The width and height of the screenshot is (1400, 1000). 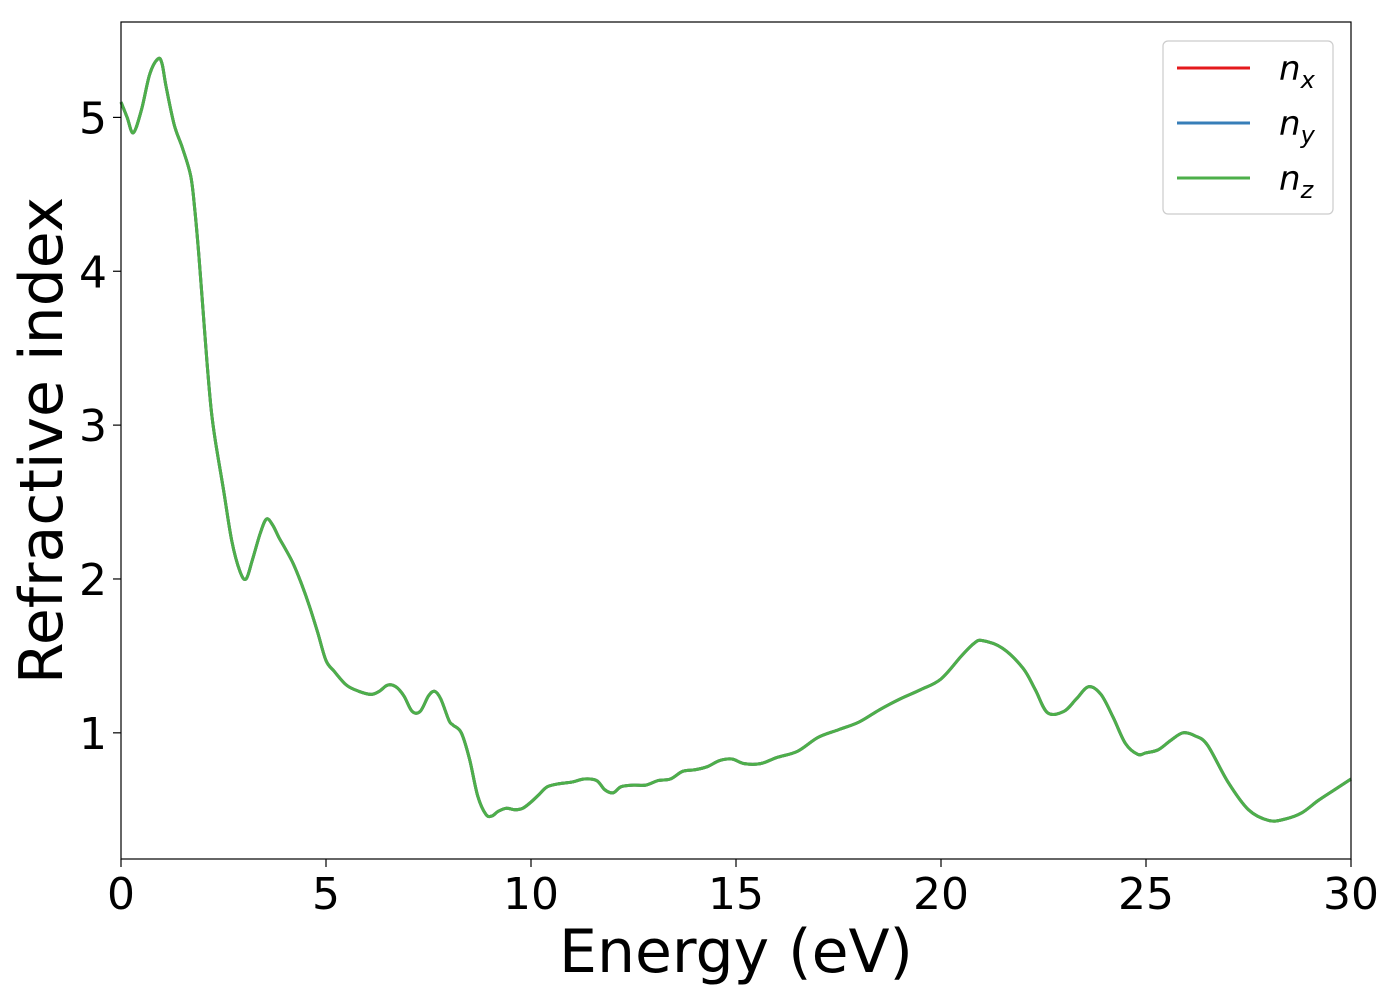 What do you see at coordinates (736, 894) in the screenshot?
I see `x-tick-label: 15` at bounding box center [736, 894].